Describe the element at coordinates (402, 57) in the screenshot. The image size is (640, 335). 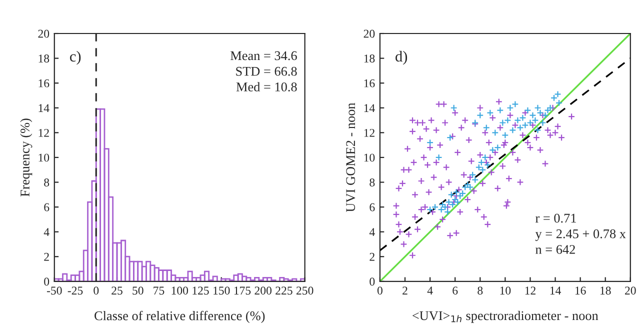
I see `annotation: d)` at that location.